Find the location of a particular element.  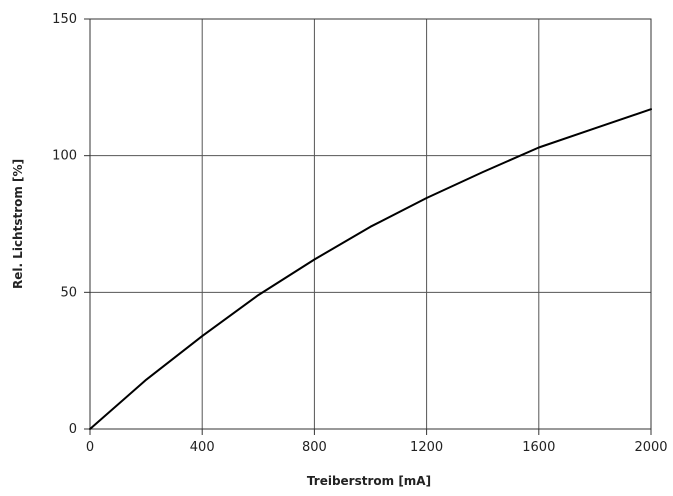

x-tick-label: 0 is located at coordinates (90, 447).